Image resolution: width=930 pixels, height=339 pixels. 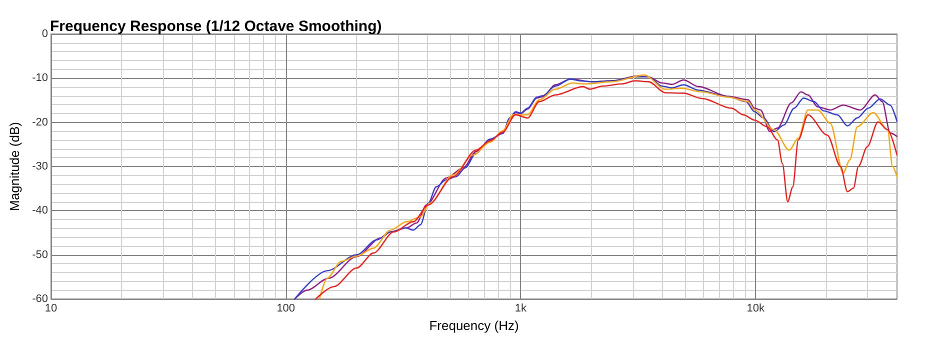 I want to click on y-tick-label: -30, so click(x=40, y=166).